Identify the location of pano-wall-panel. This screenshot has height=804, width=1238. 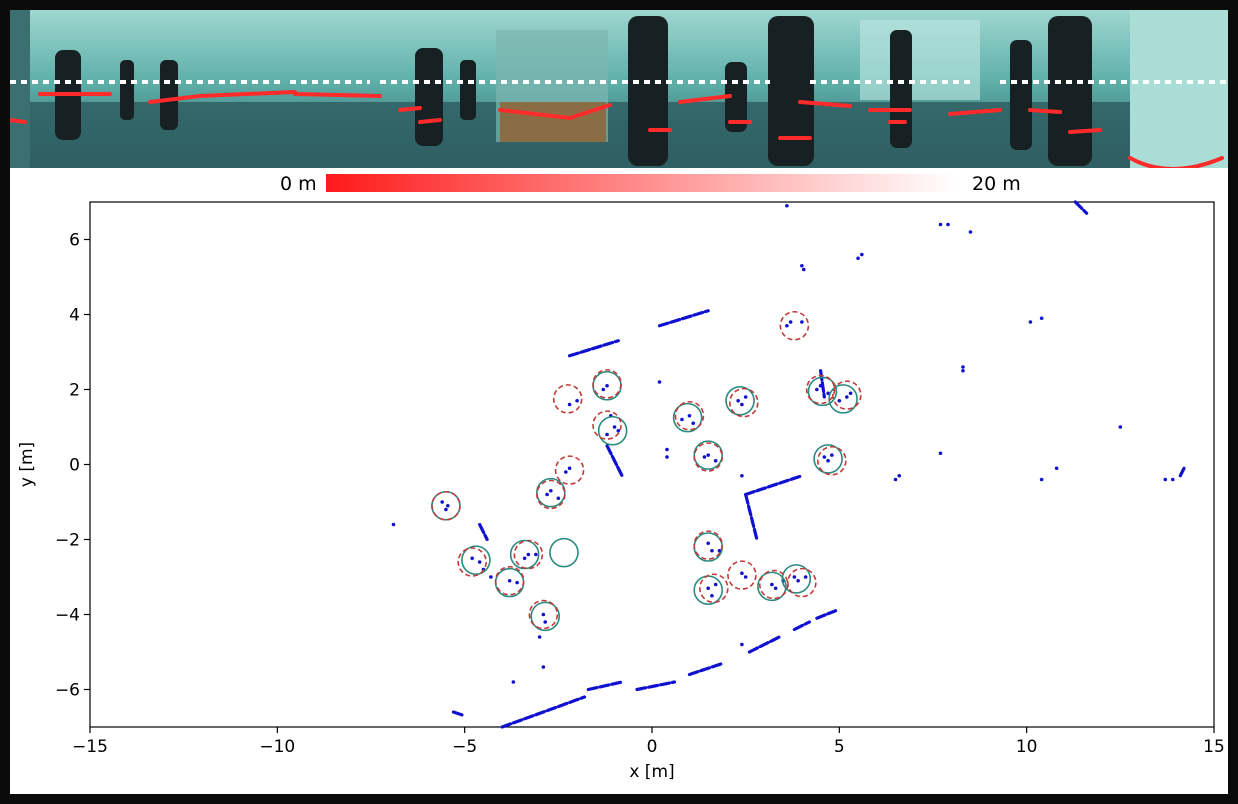
(920, 60).